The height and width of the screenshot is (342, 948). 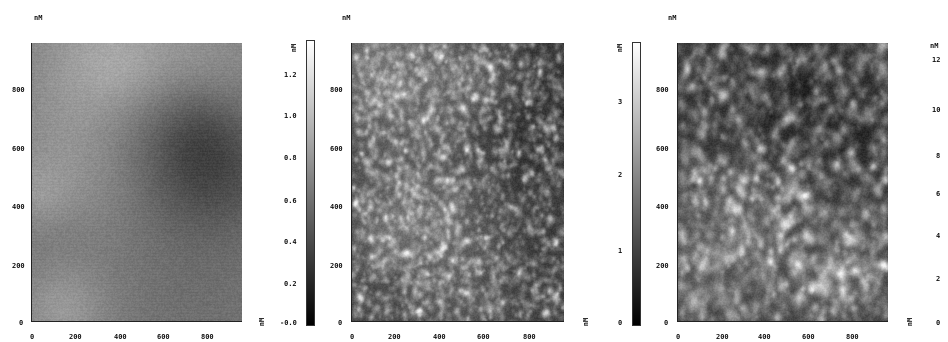 What do you see at coordinates (938, 236) in the screenshot?
I see `colorbar-tick-label: 4` at bounding box center [938, 236].